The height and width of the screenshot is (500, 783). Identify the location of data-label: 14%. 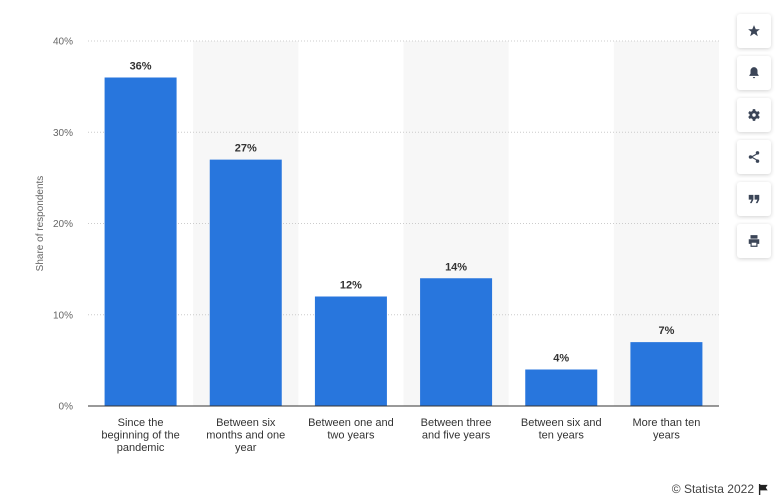
(456, 267).